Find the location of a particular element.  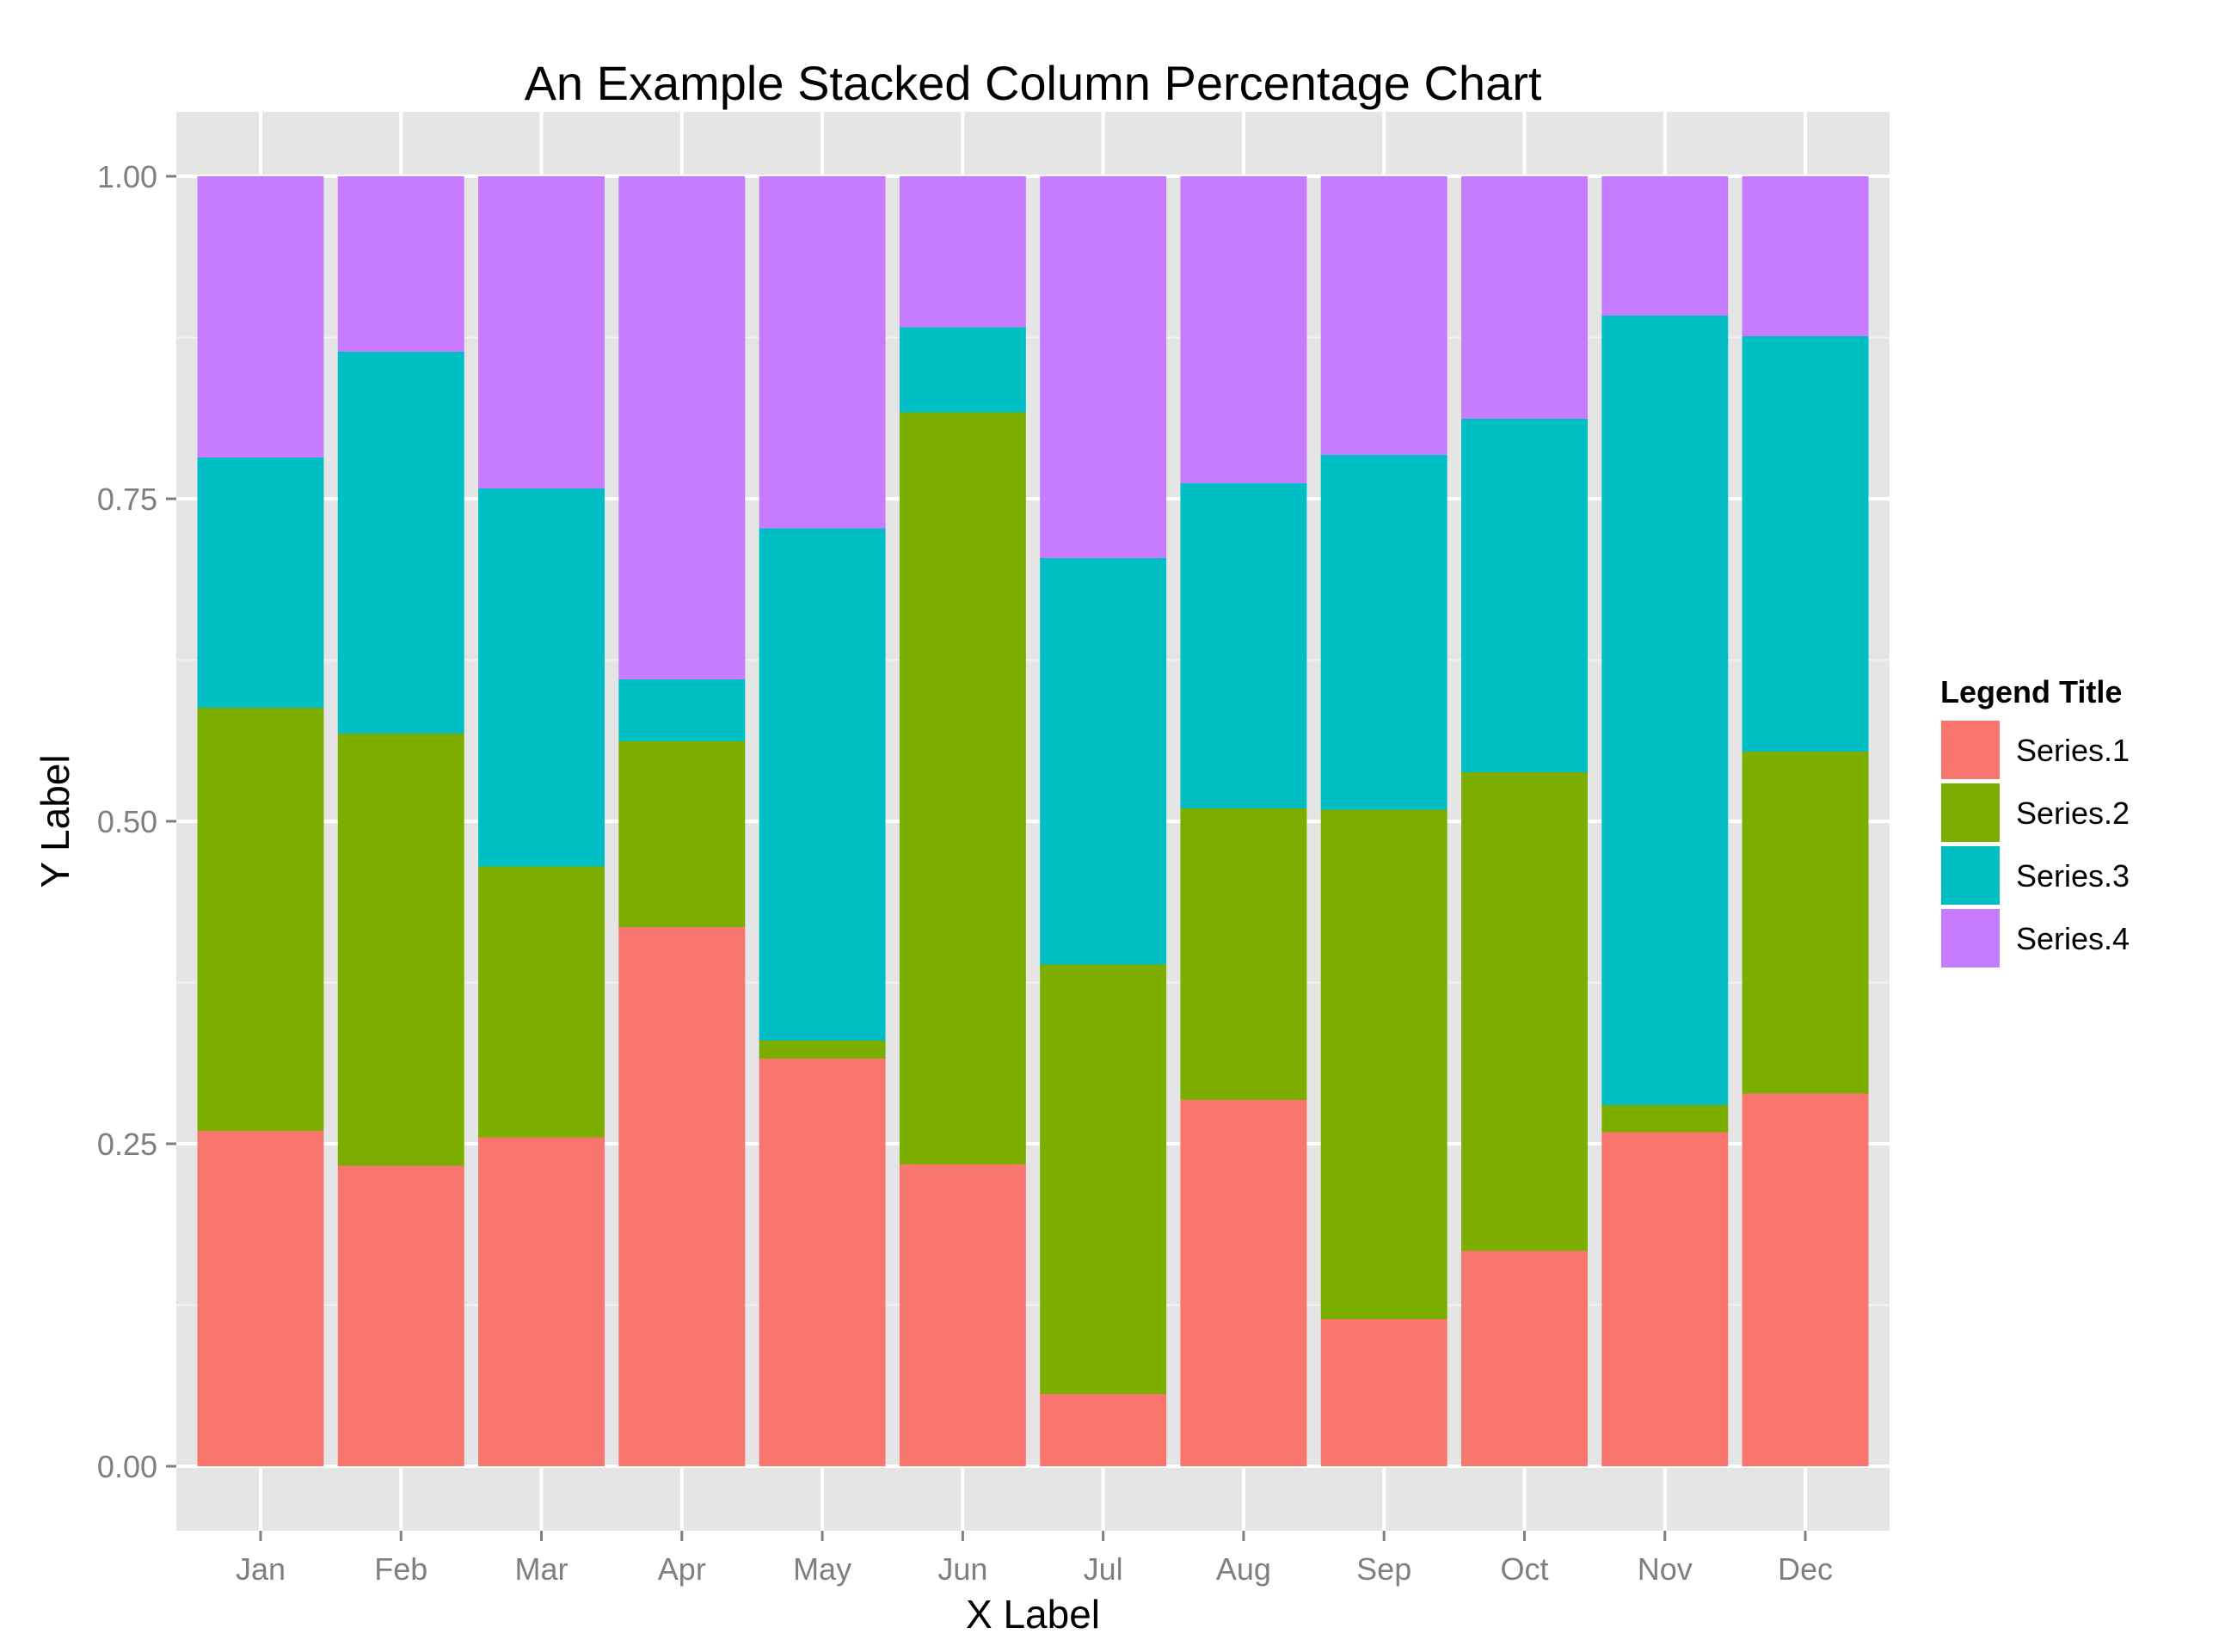

y-axis: 0.00 0.25 0.50 0.75 1.00 is located at coordinates (136, 821).